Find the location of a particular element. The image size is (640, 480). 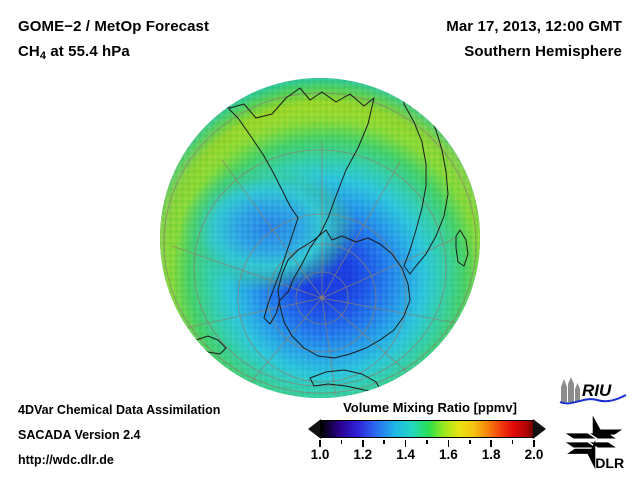

riu-logo-text: RIU is located at coordinates (597, 390).